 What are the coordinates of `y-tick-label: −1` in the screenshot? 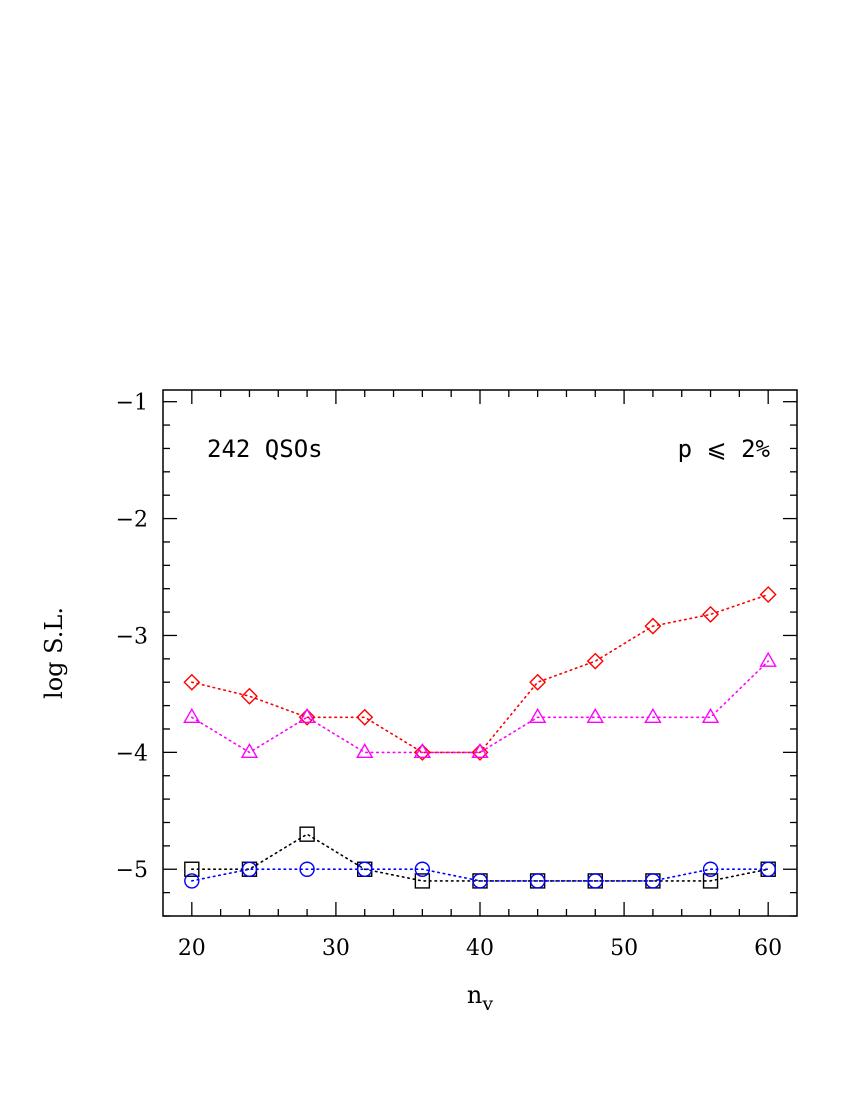 It's located at (132, 403).